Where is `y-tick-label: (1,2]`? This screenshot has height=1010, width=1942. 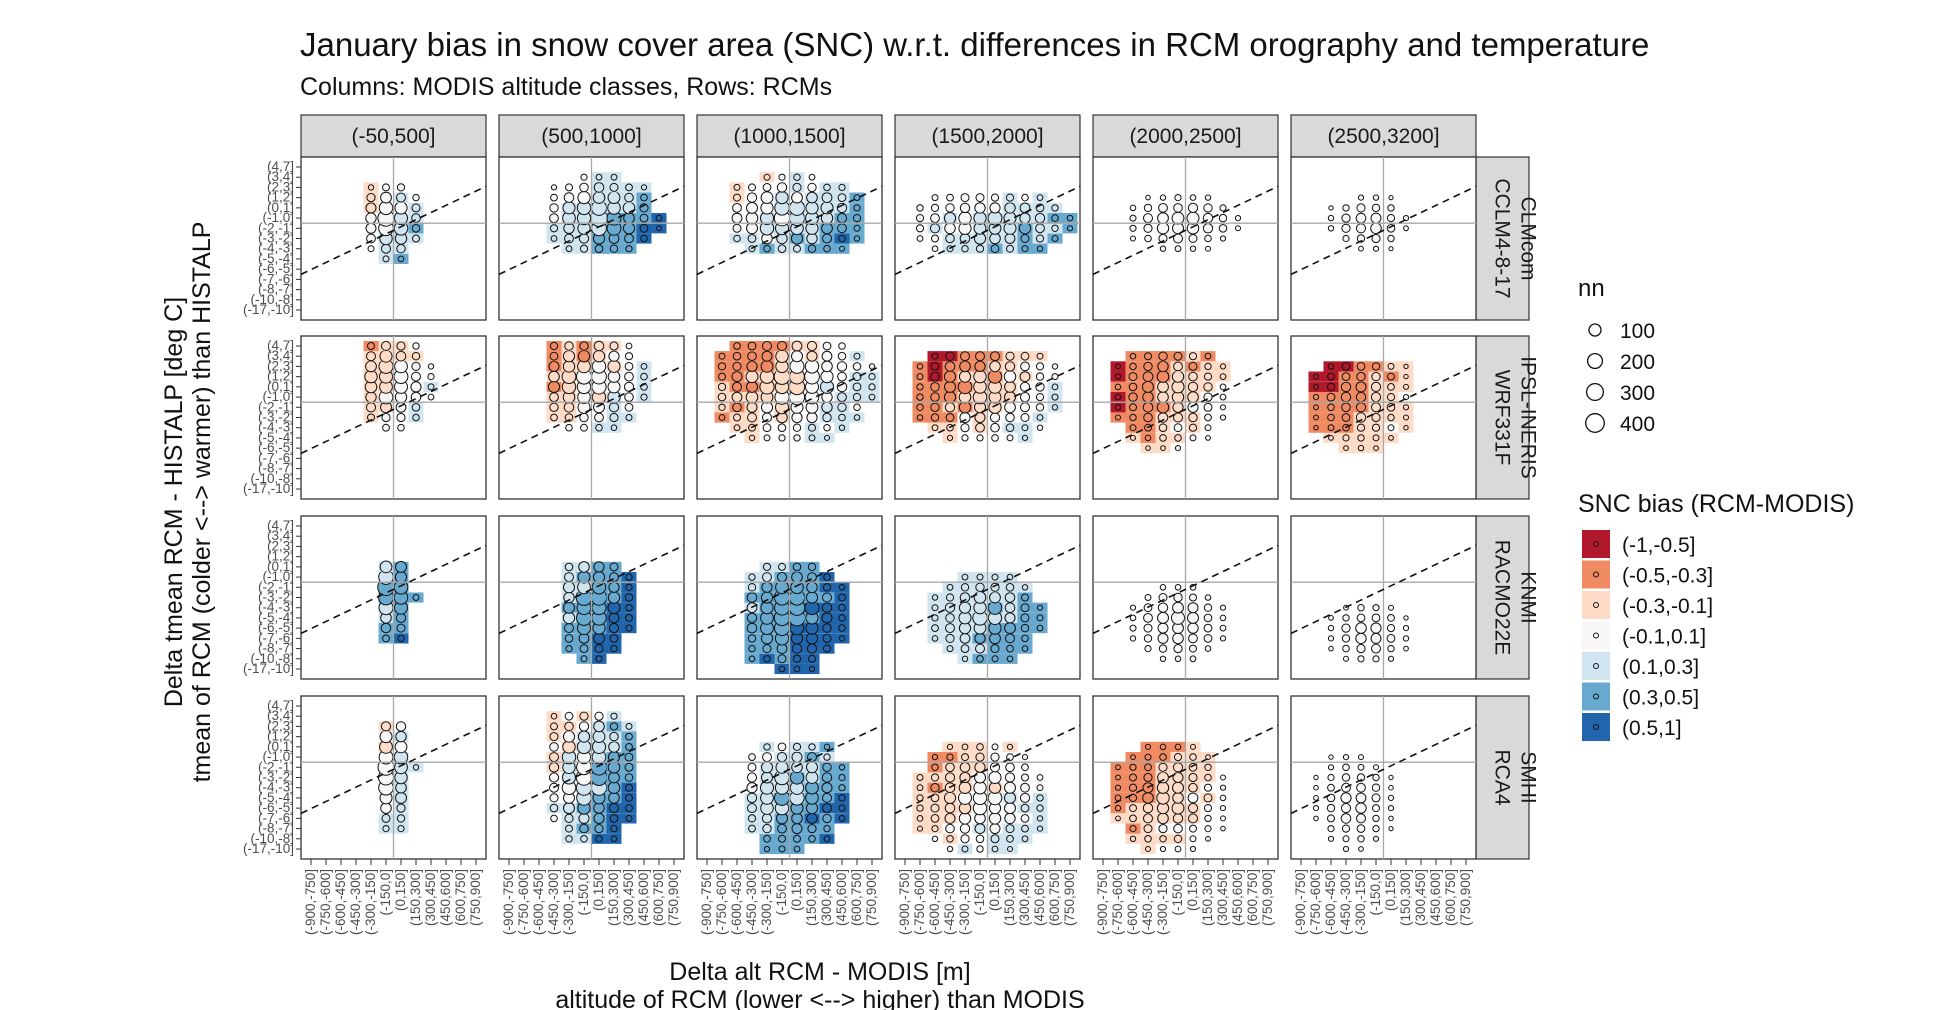
y-tick-label: (1,2] is located at coordinates (280, 736).